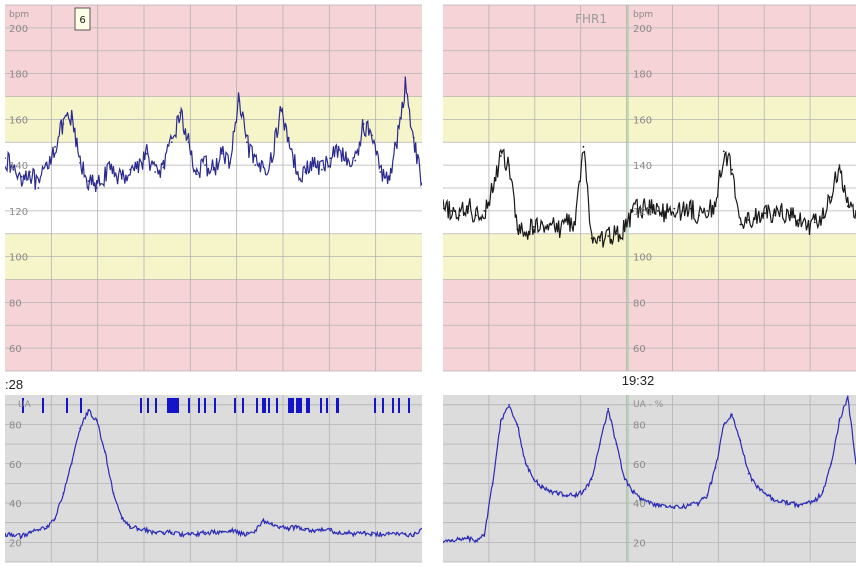 This screenshot has width=856, height=567. What do you see at coordinates (648, 405) in the screenshot?
I see `y-unit-label: UA - %` at bounding box center [648, 405].